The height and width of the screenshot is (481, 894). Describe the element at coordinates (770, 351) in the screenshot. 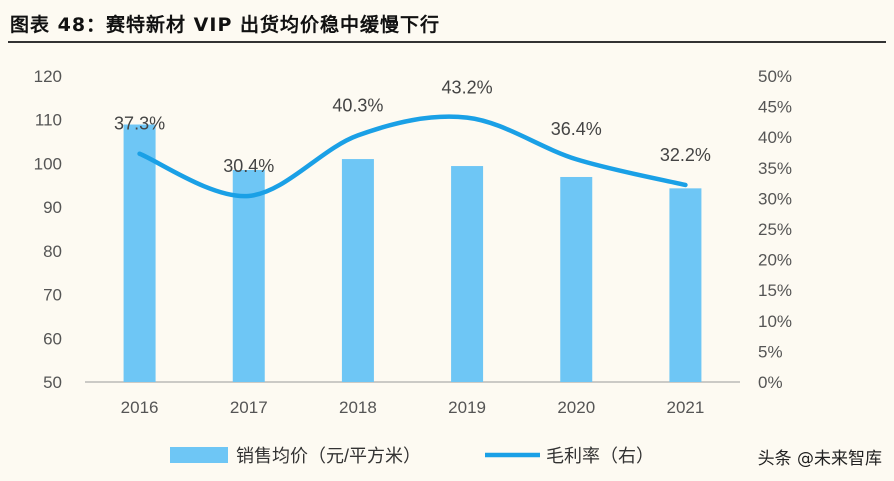

I see `y2-tick-label: 5%` at that location.